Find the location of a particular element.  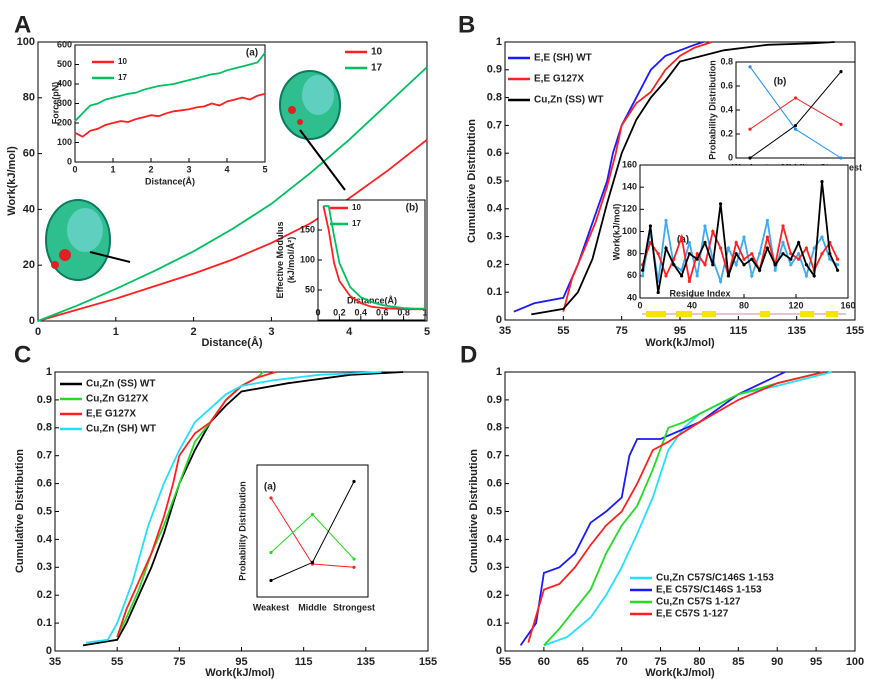

y-tick-label: 300 is located at coordinates (64, 103).